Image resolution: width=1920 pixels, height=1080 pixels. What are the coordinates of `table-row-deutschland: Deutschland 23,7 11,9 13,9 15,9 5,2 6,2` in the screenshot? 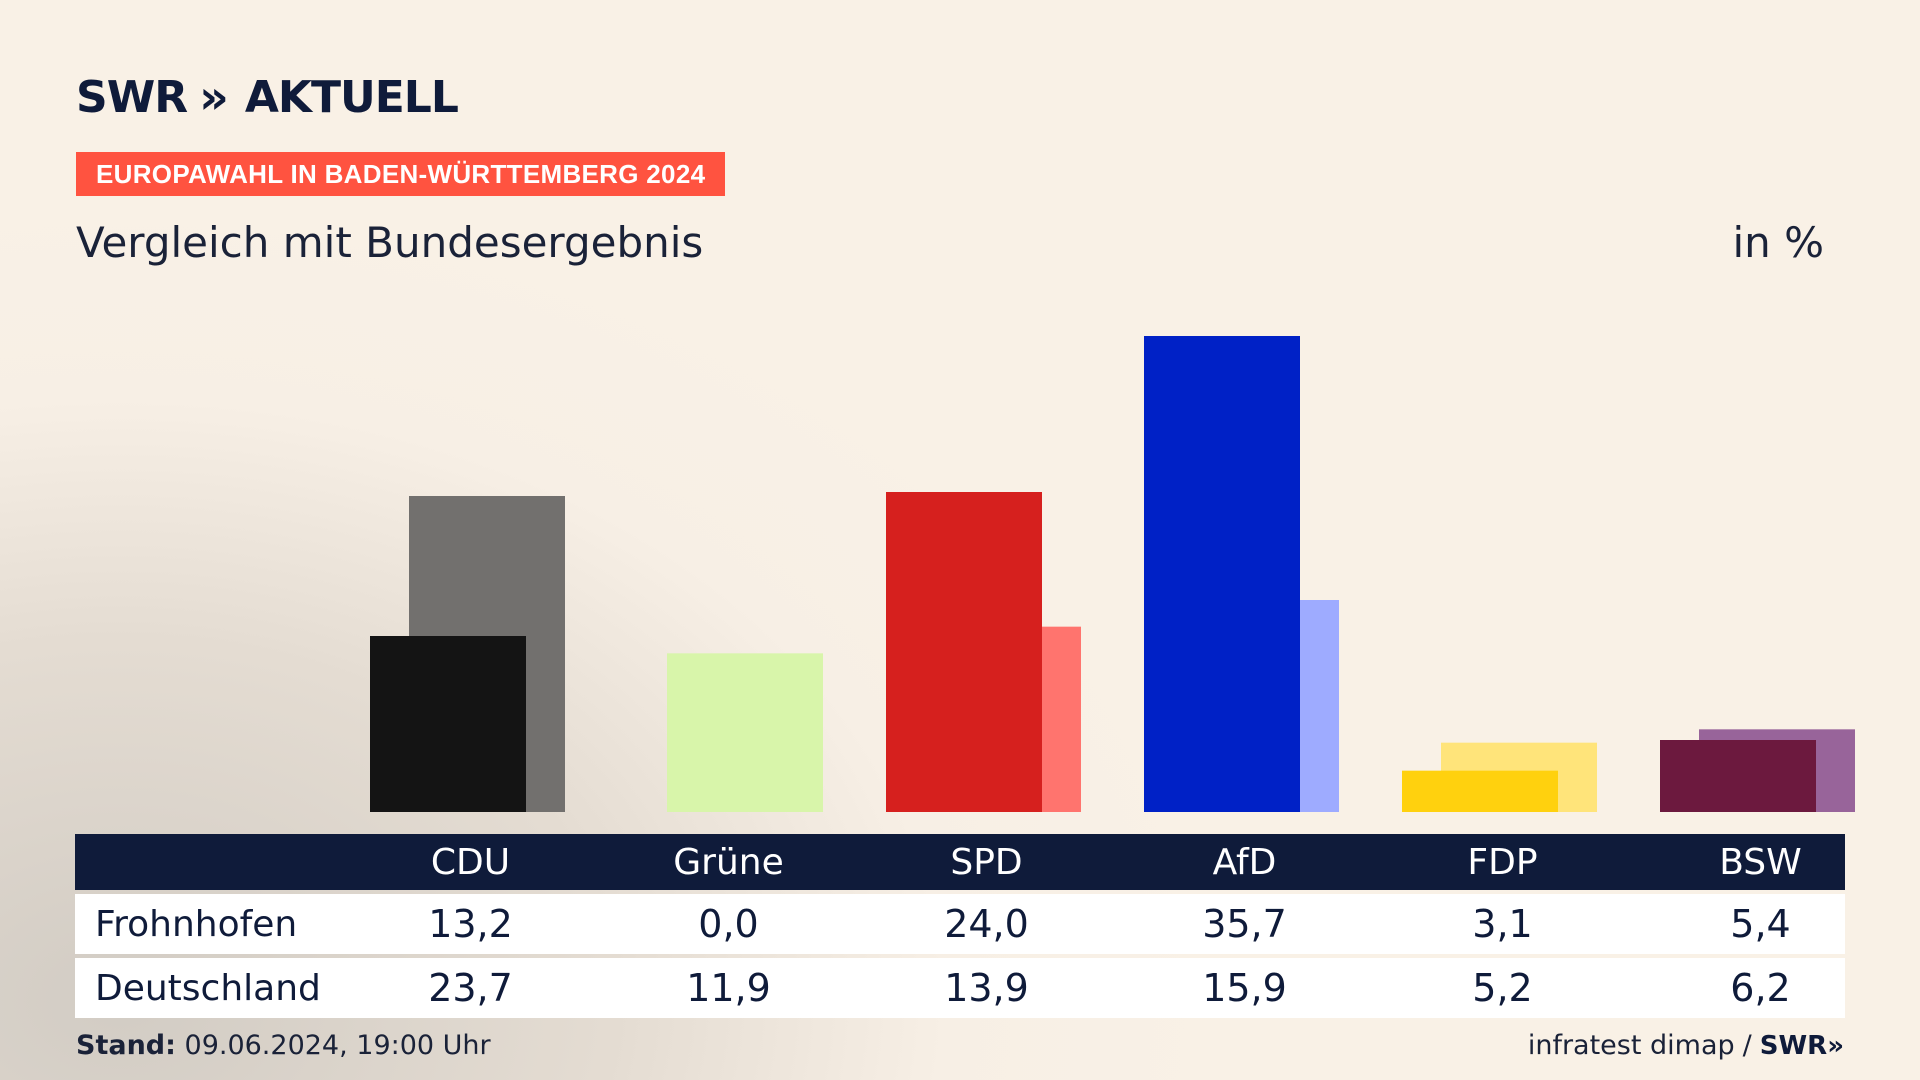 It's located at (960, 988).